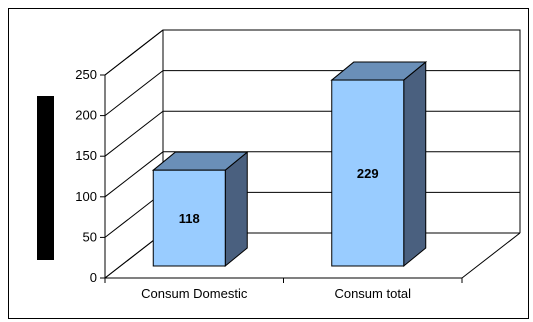 This screenshot has height=322, width=533. What do you see at coordinates (86, 196) in the screenshot?
I see `y-tick-label: 100` at bounding box center [86, 196].